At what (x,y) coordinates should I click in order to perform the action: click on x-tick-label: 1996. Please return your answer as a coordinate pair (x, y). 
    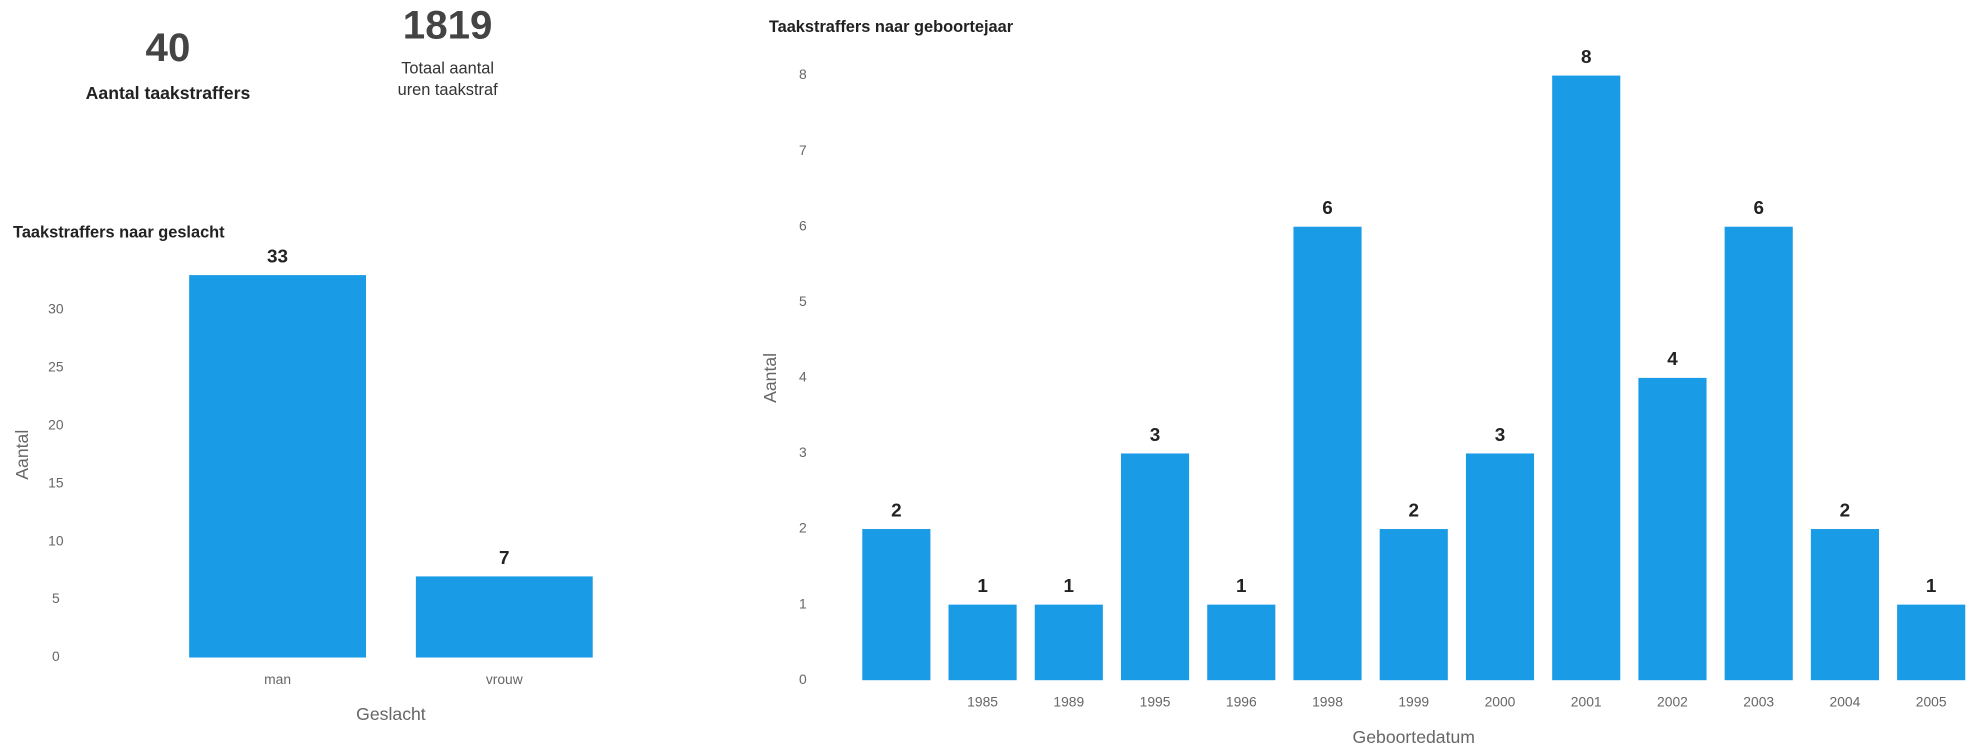
    Looking at the image, I should click on (1241, 702).